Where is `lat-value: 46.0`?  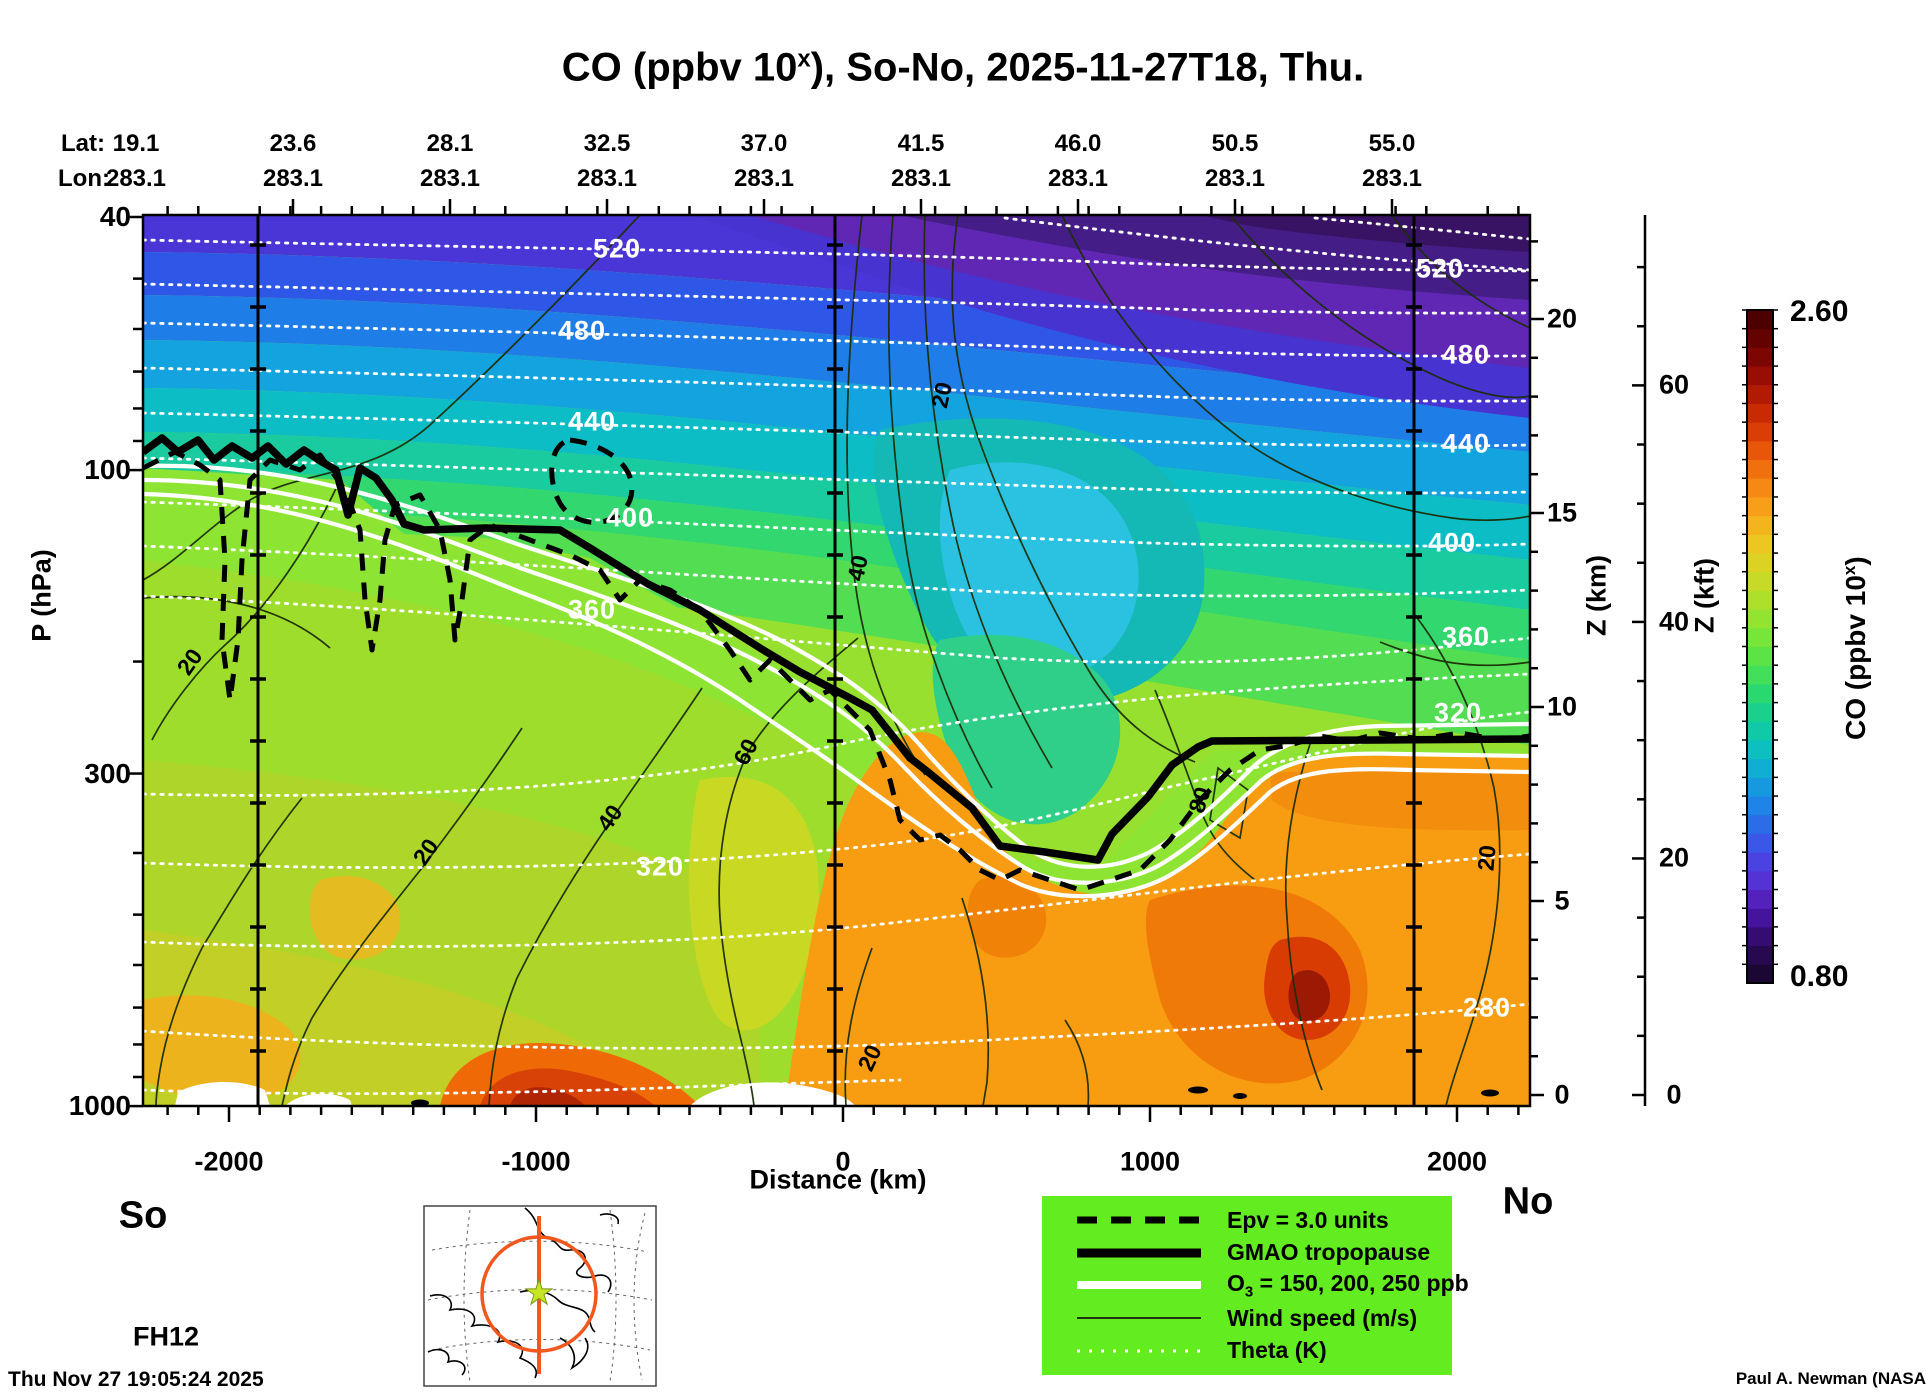 lat-value: 46.0 is located at coordinates (1078, 143).